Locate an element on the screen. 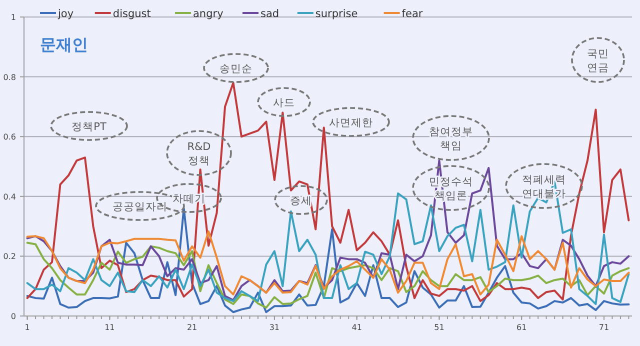  annotation: 증세 is located at coordinates (301, 201).